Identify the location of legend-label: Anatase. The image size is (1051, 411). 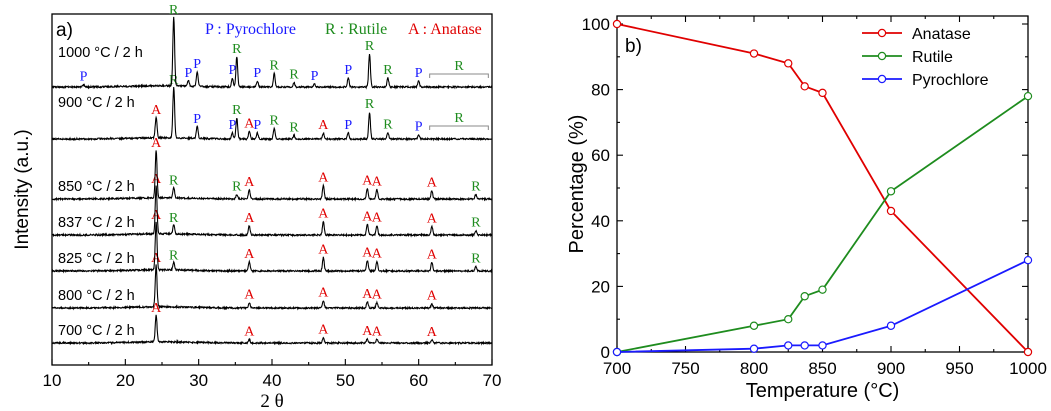
(941, 34).